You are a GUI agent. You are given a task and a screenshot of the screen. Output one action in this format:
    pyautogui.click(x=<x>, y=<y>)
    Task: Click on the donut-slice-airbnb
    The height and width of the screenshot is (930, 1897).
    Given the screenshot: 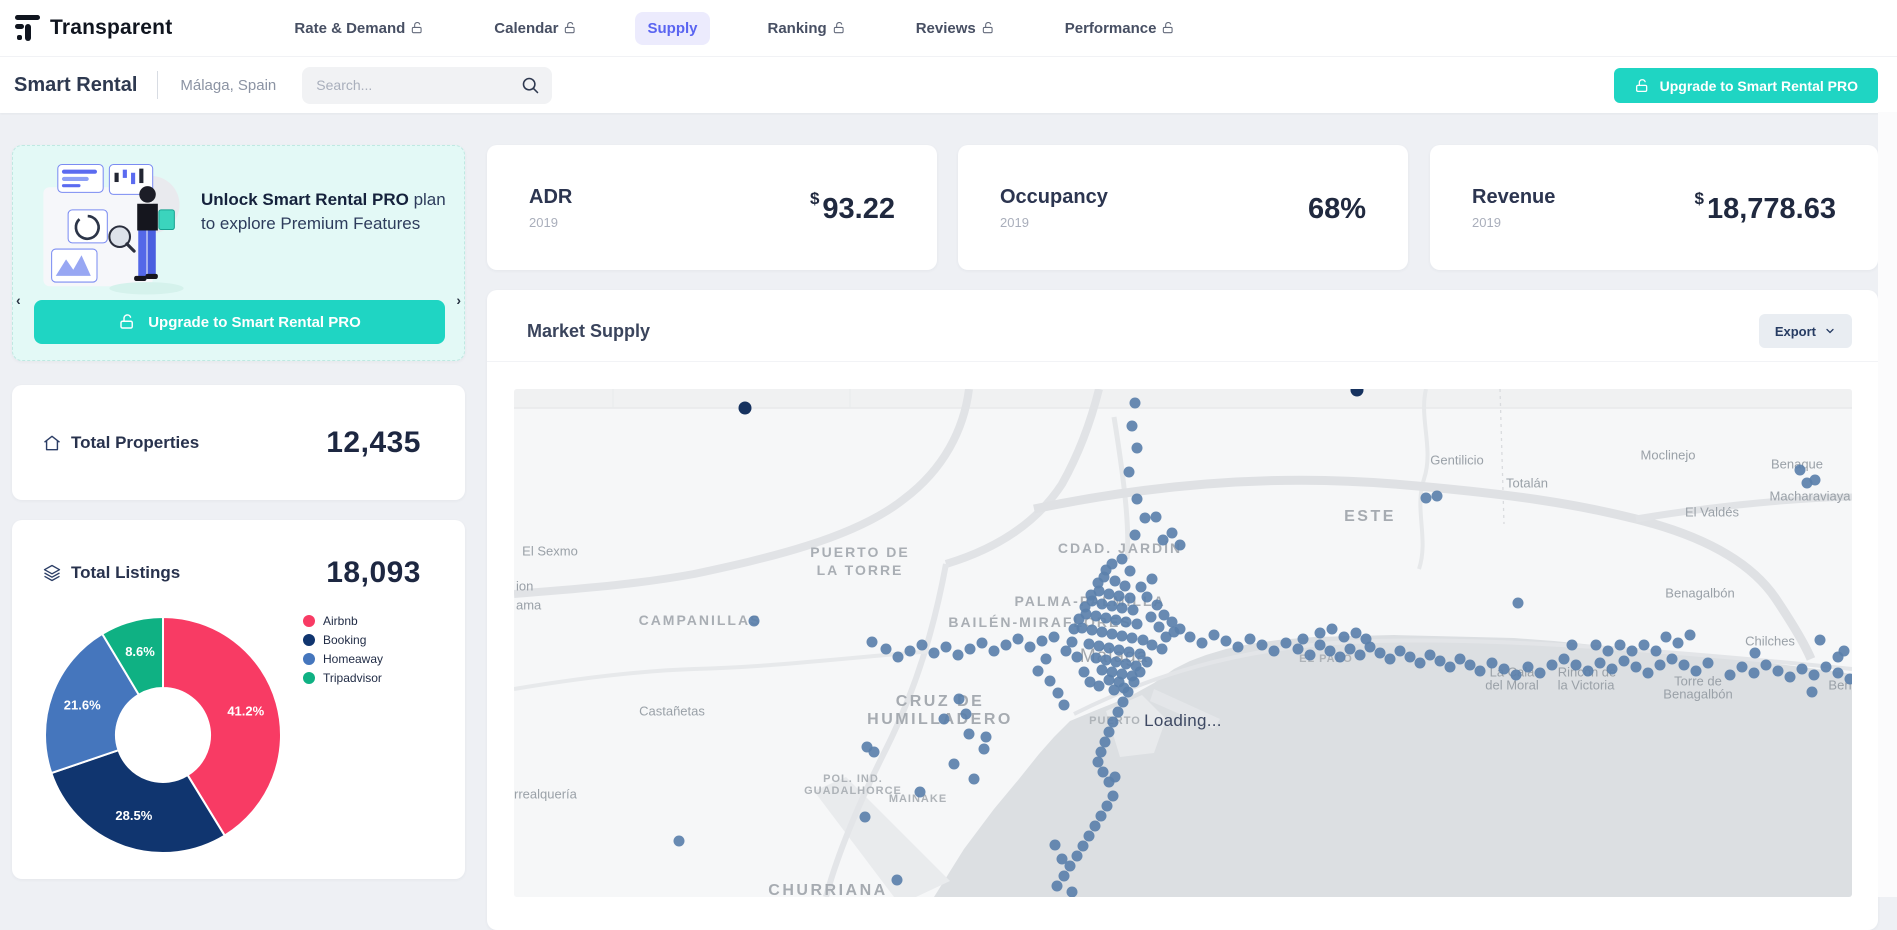 What is the action you would take?
    pyautogui.click(x=222, y=726)
    